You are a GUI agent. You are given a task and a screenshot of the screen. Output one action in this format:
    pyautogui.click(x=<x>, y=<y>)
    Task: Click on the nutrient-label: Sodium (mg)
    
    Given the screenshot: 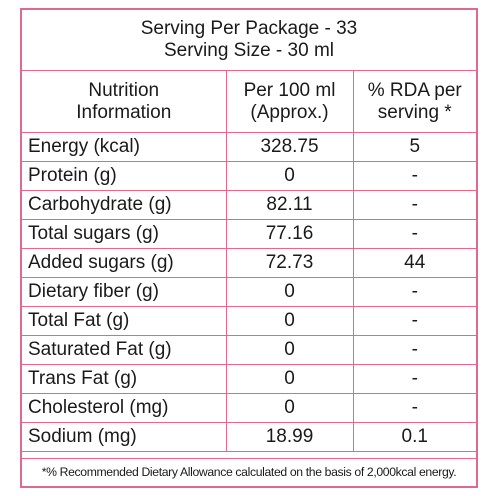 What is the action you would take?
    pyautogui.click(x=124, y=437)
    